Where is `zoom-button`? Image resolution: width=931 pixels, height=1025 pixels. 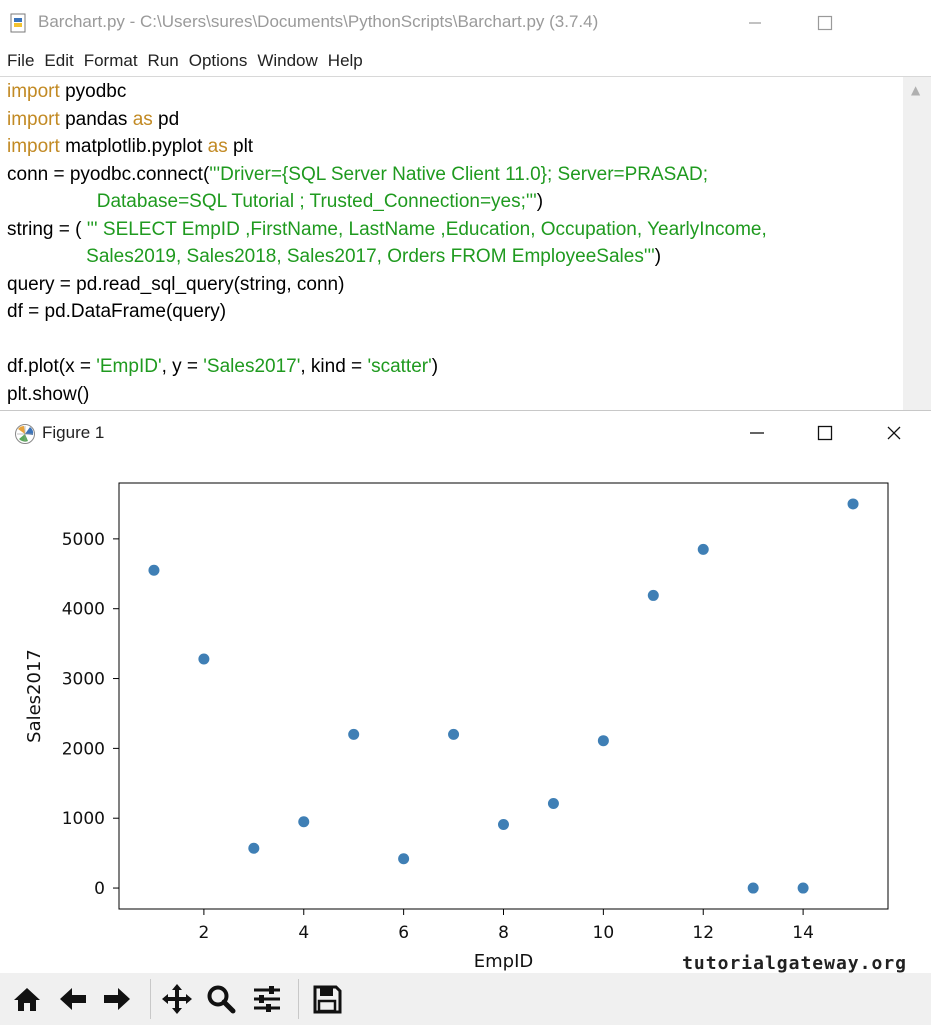 zoom-button is located at coordinates (221, 999).